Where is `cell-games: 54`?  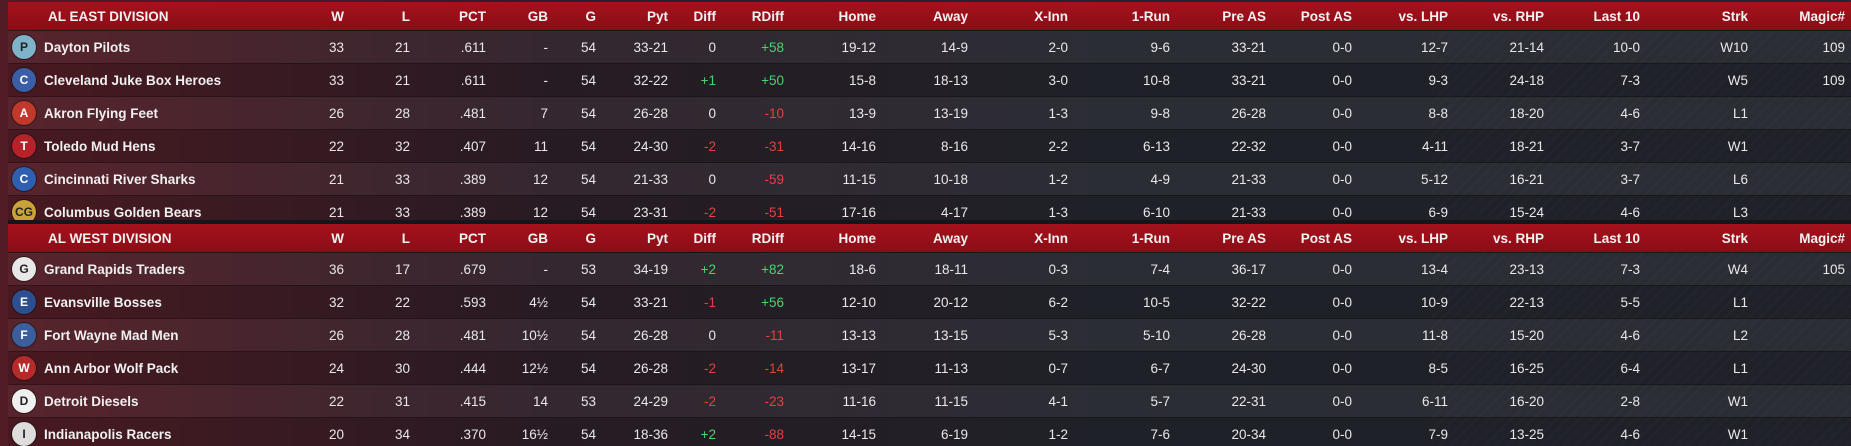
cell-games: 54 is located at coordinates (578, 368).